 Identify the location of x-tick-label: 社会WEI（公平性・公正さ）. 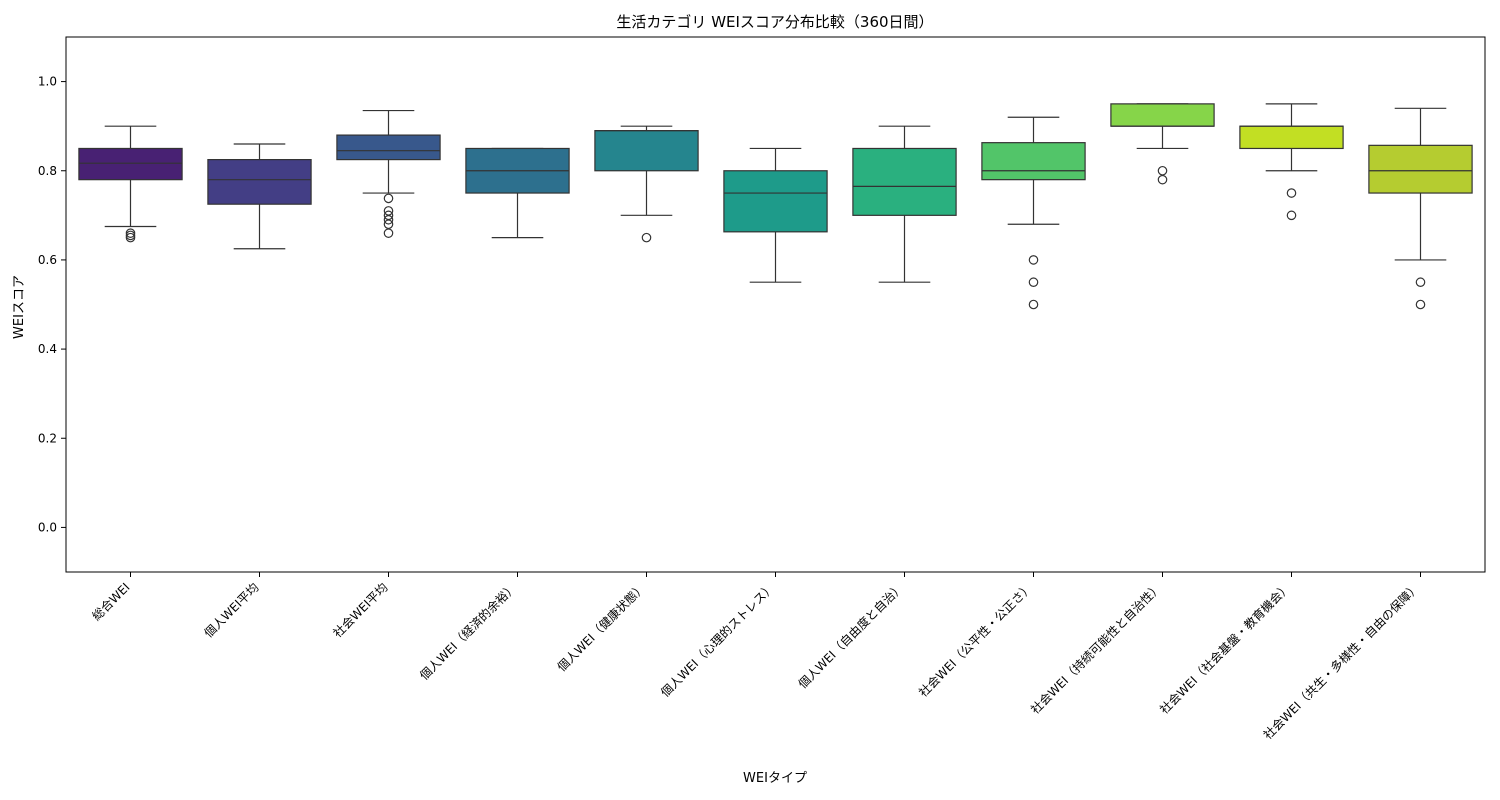
(975, 640).